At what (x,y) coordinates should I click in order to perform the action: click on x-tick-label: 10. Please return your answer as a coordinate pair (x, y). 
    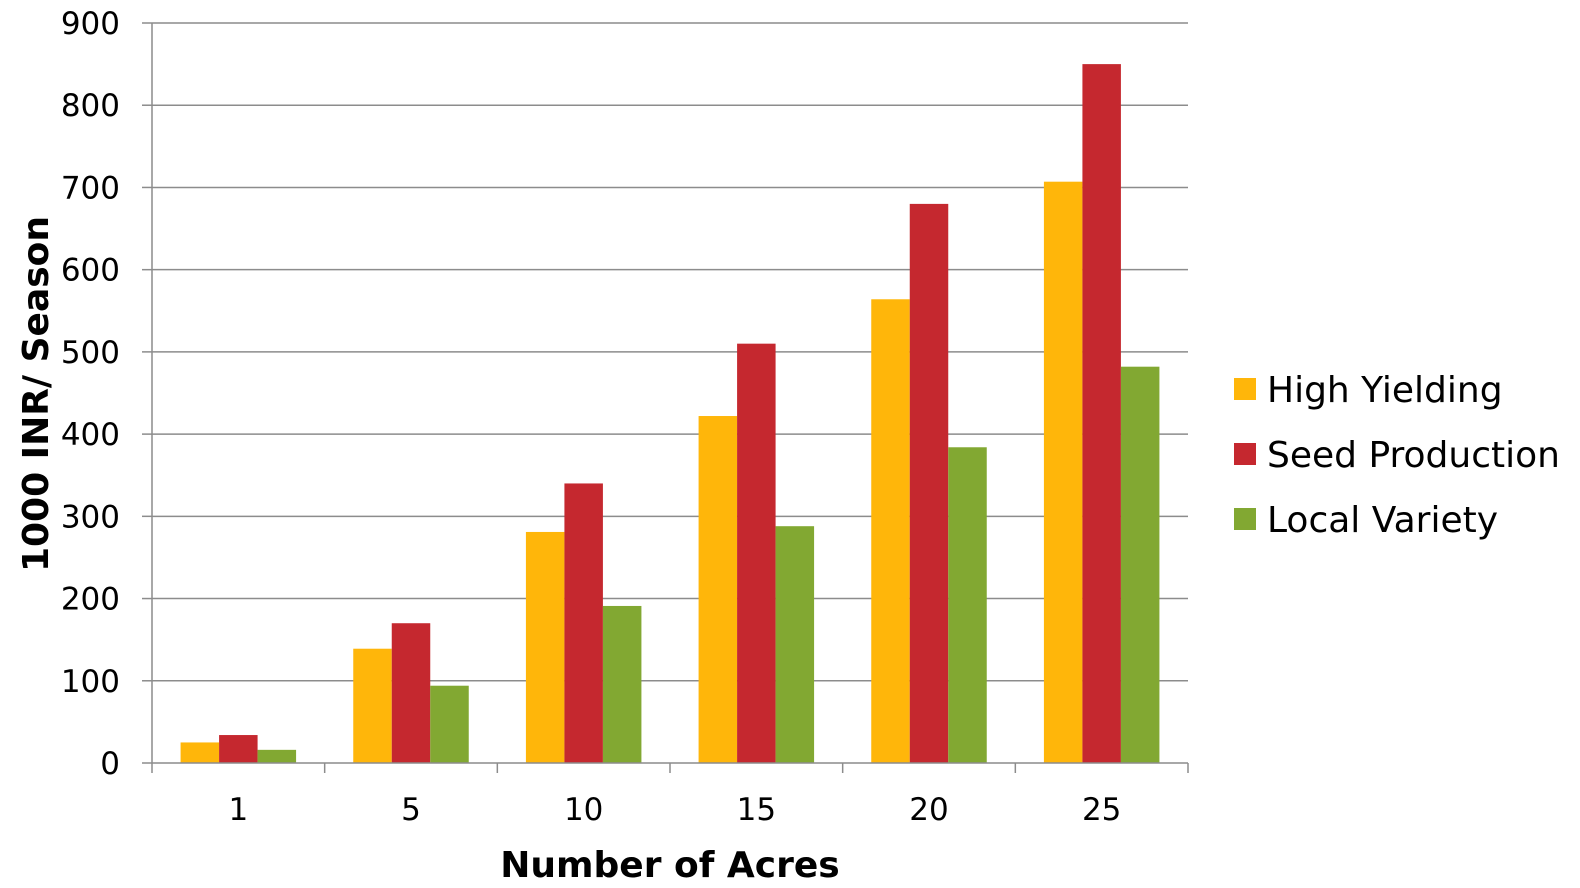
    Looking at the image, I should click on (583, 810).